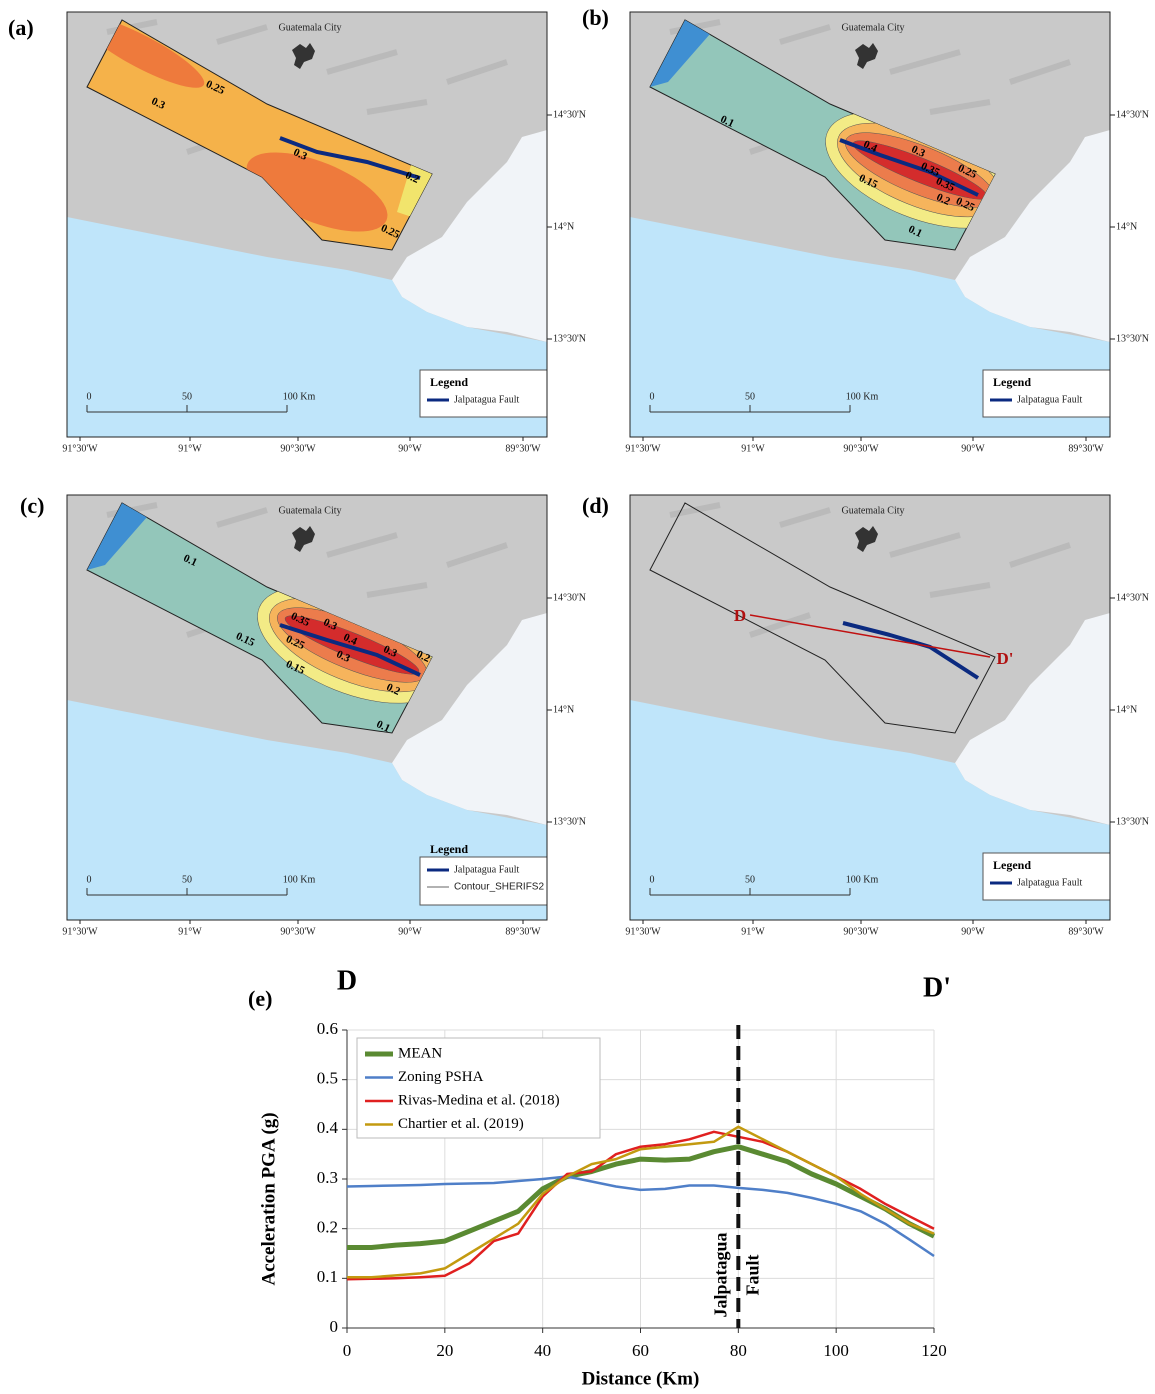  I want to click on contour-label: 0.4, so click(350, 639).